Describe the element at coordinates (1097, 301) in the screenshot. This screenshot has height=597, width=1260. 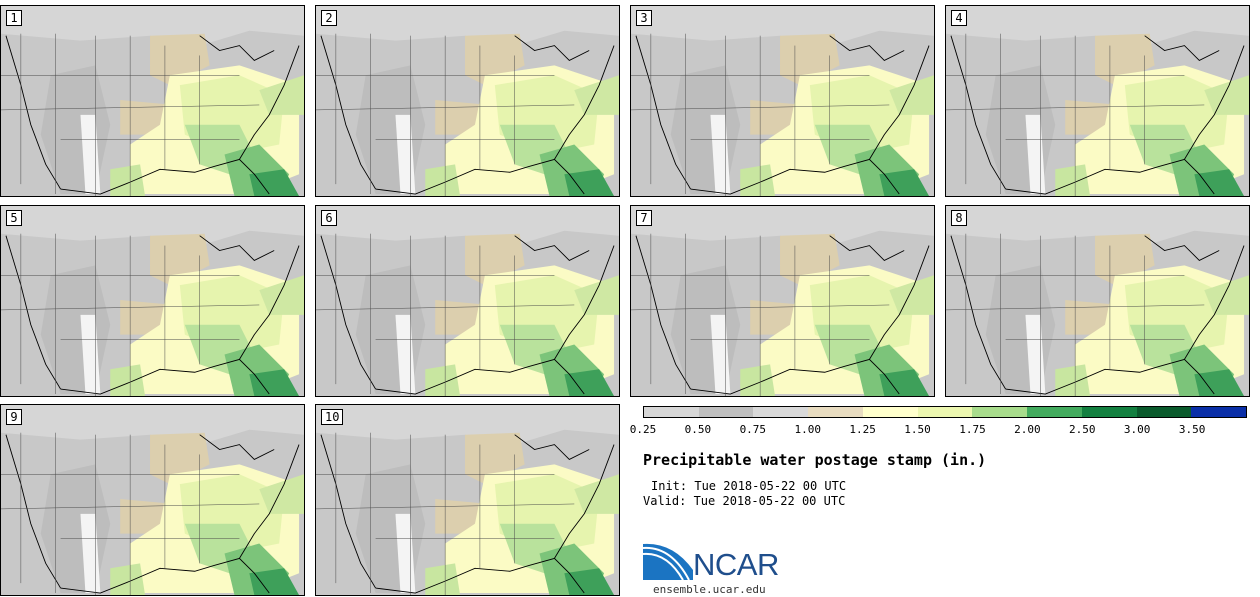
I see `map-panel-8: 8` at that location.